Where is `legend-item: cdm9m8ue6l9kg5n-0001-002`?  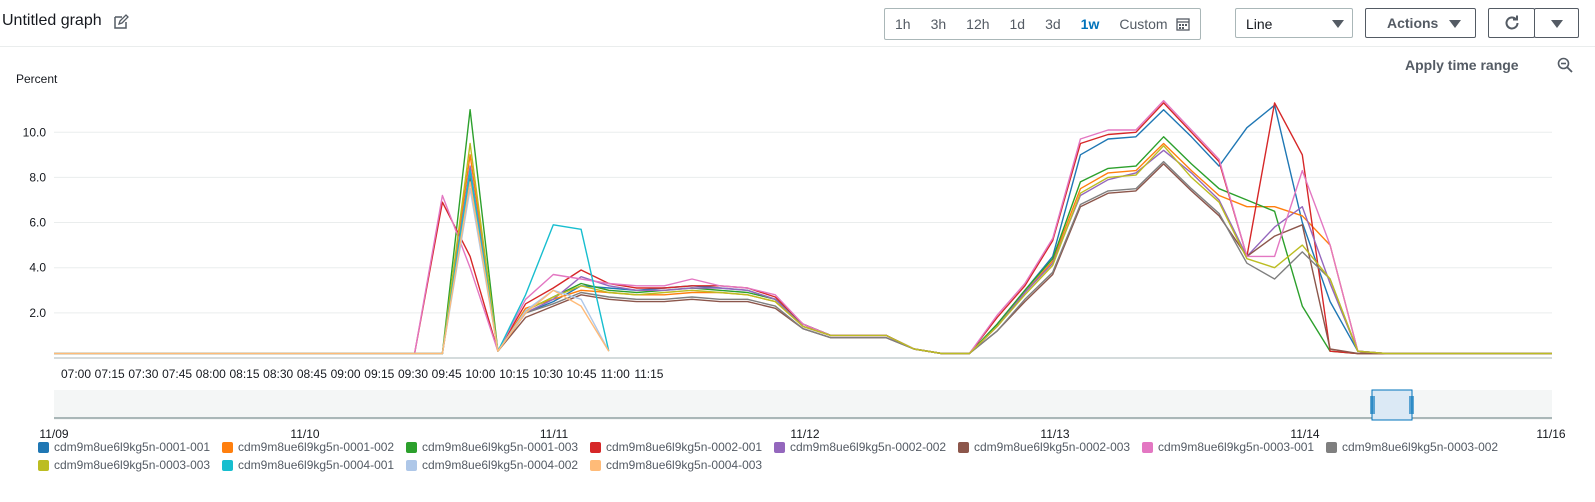 legend-item: cdm9m8ue6l9kg5n-0001-002 is located at coordinates (308, 447).